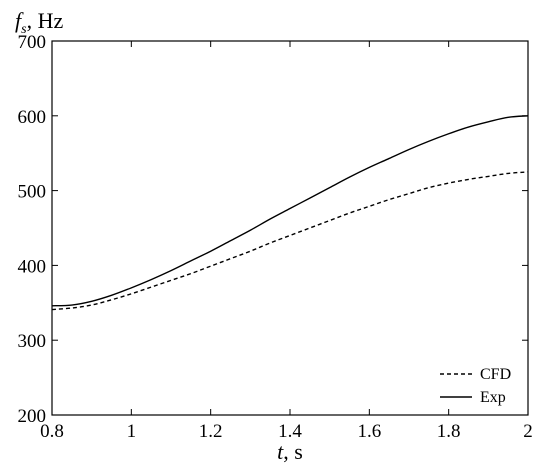  I want to click on y-axis-subscript: s, so click(24, 29).